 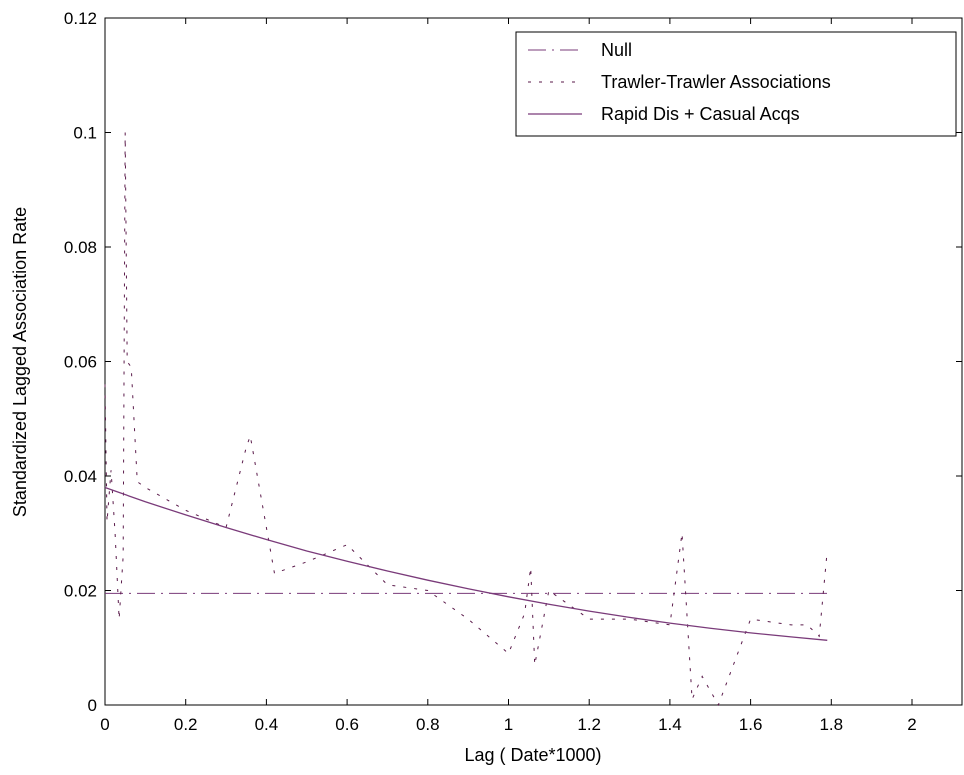 What do you see at coordinates (186, 724) in the screenshot?
I see `x-tick-label: 0.2` at bounding box center [186, 724].